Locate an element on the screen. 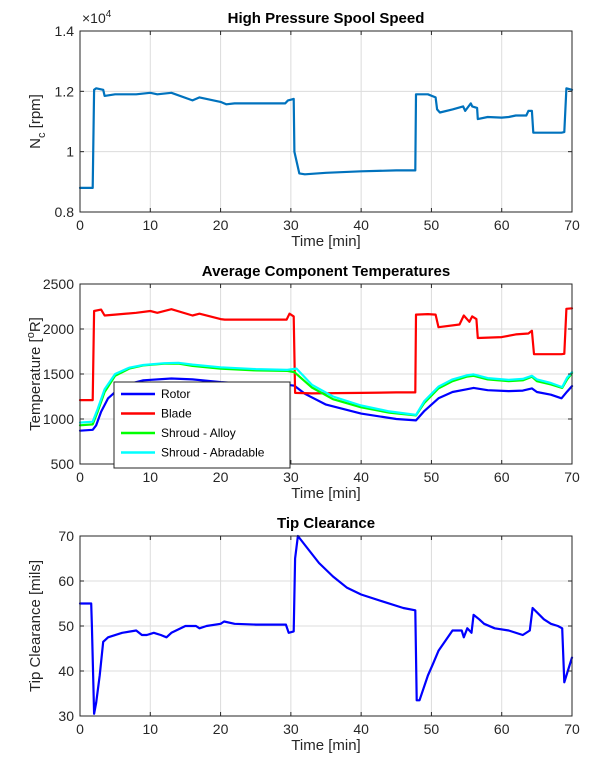  chart-title: High Pressure Spool Speed is located at coordinates (326, 18).